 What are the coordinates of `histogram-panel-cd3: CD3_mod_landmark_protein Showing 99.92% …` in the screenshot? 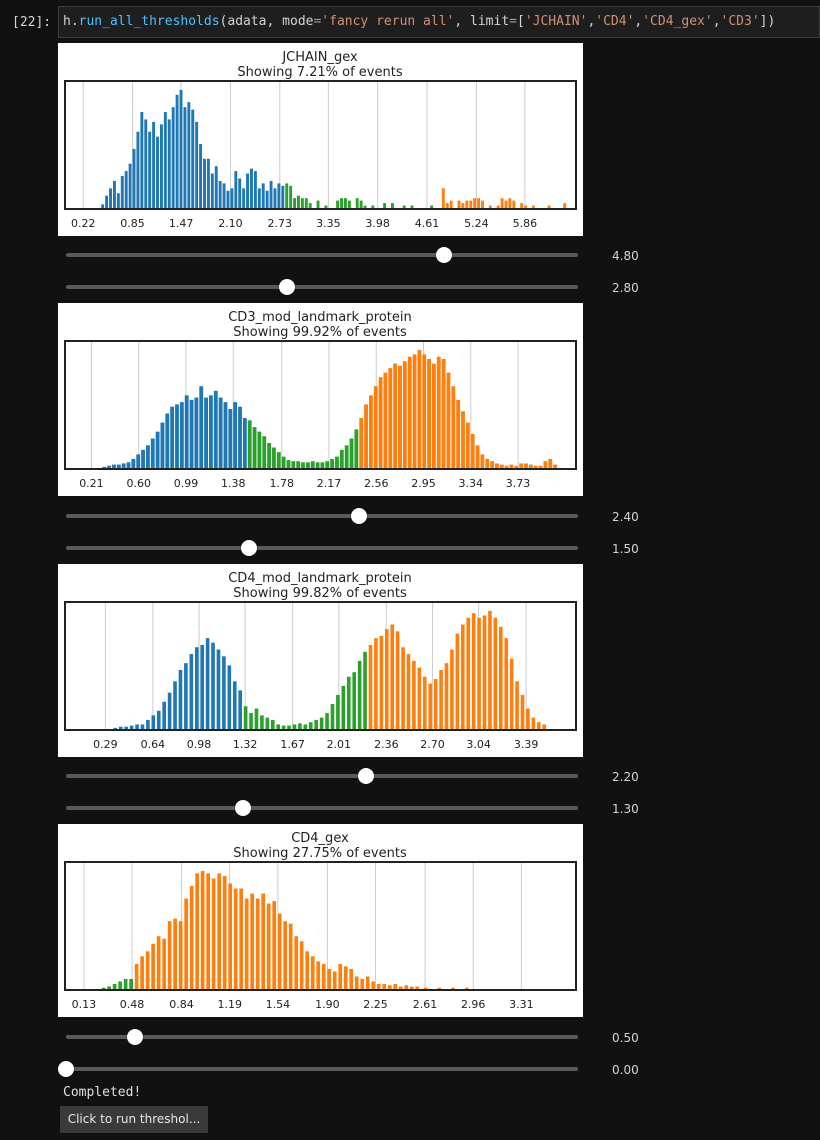 It's located at (320, 399).